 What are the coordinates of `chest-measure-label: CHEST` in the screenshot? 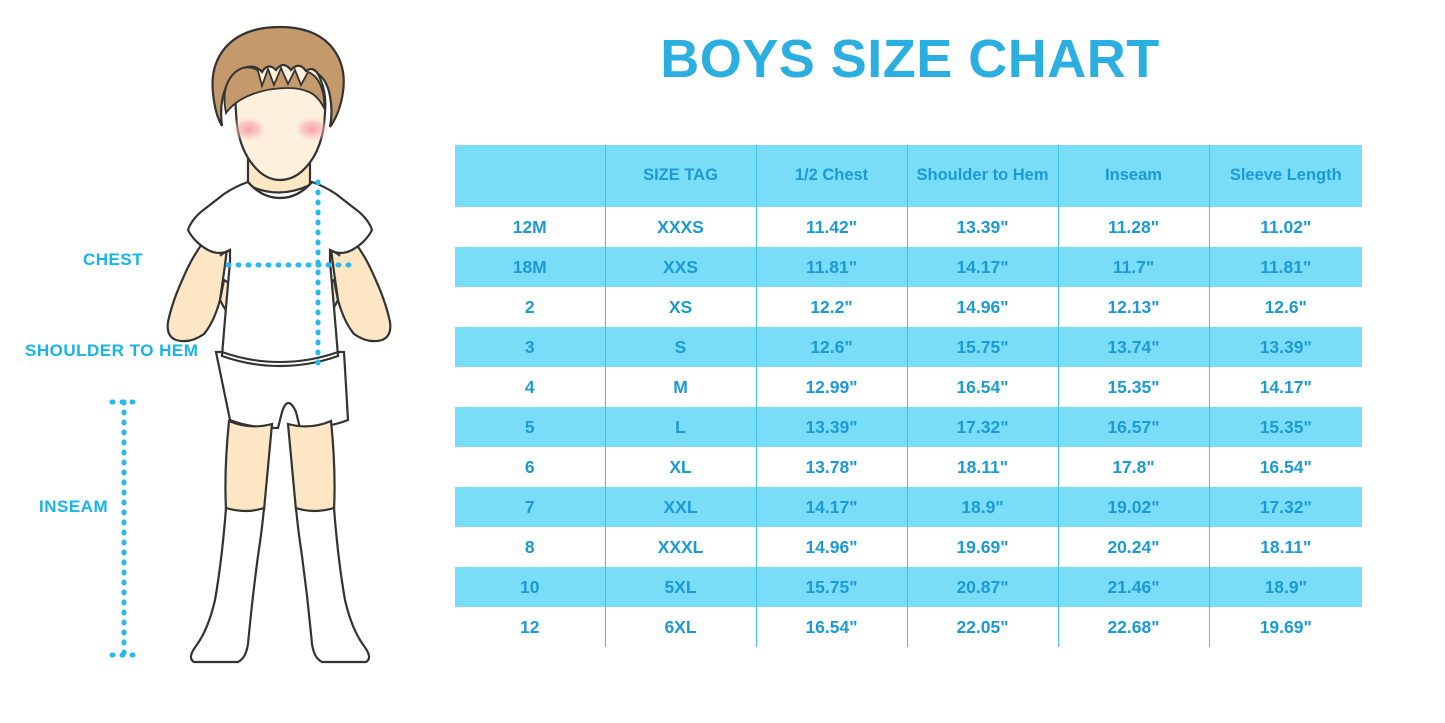 It's located at (113, 259).